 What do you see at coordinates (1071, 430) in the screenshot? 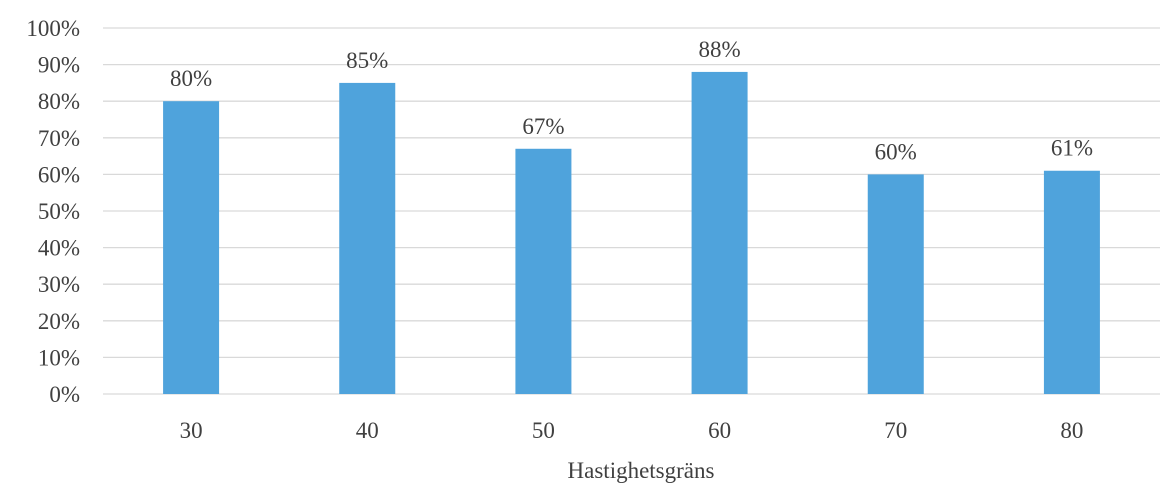
I see `x-tick-label: 80` at bounding box center [1071, 430].